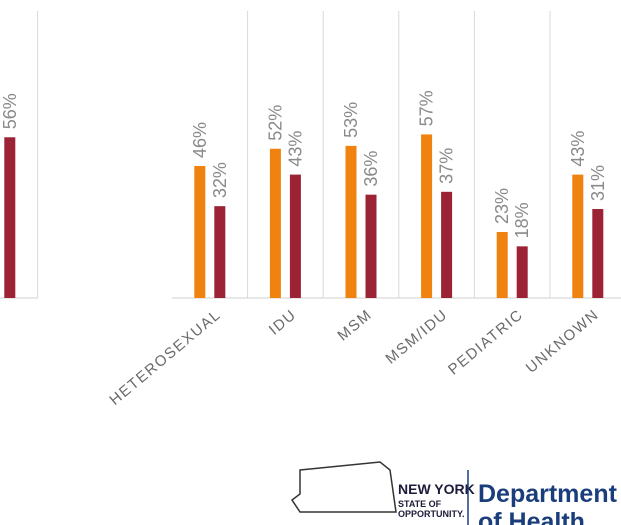 This screenshot has width=621, height=525. Describe the element at coordinates (436, 489) in the screenshot. I see `logo-state: NEW YORK` at that location.